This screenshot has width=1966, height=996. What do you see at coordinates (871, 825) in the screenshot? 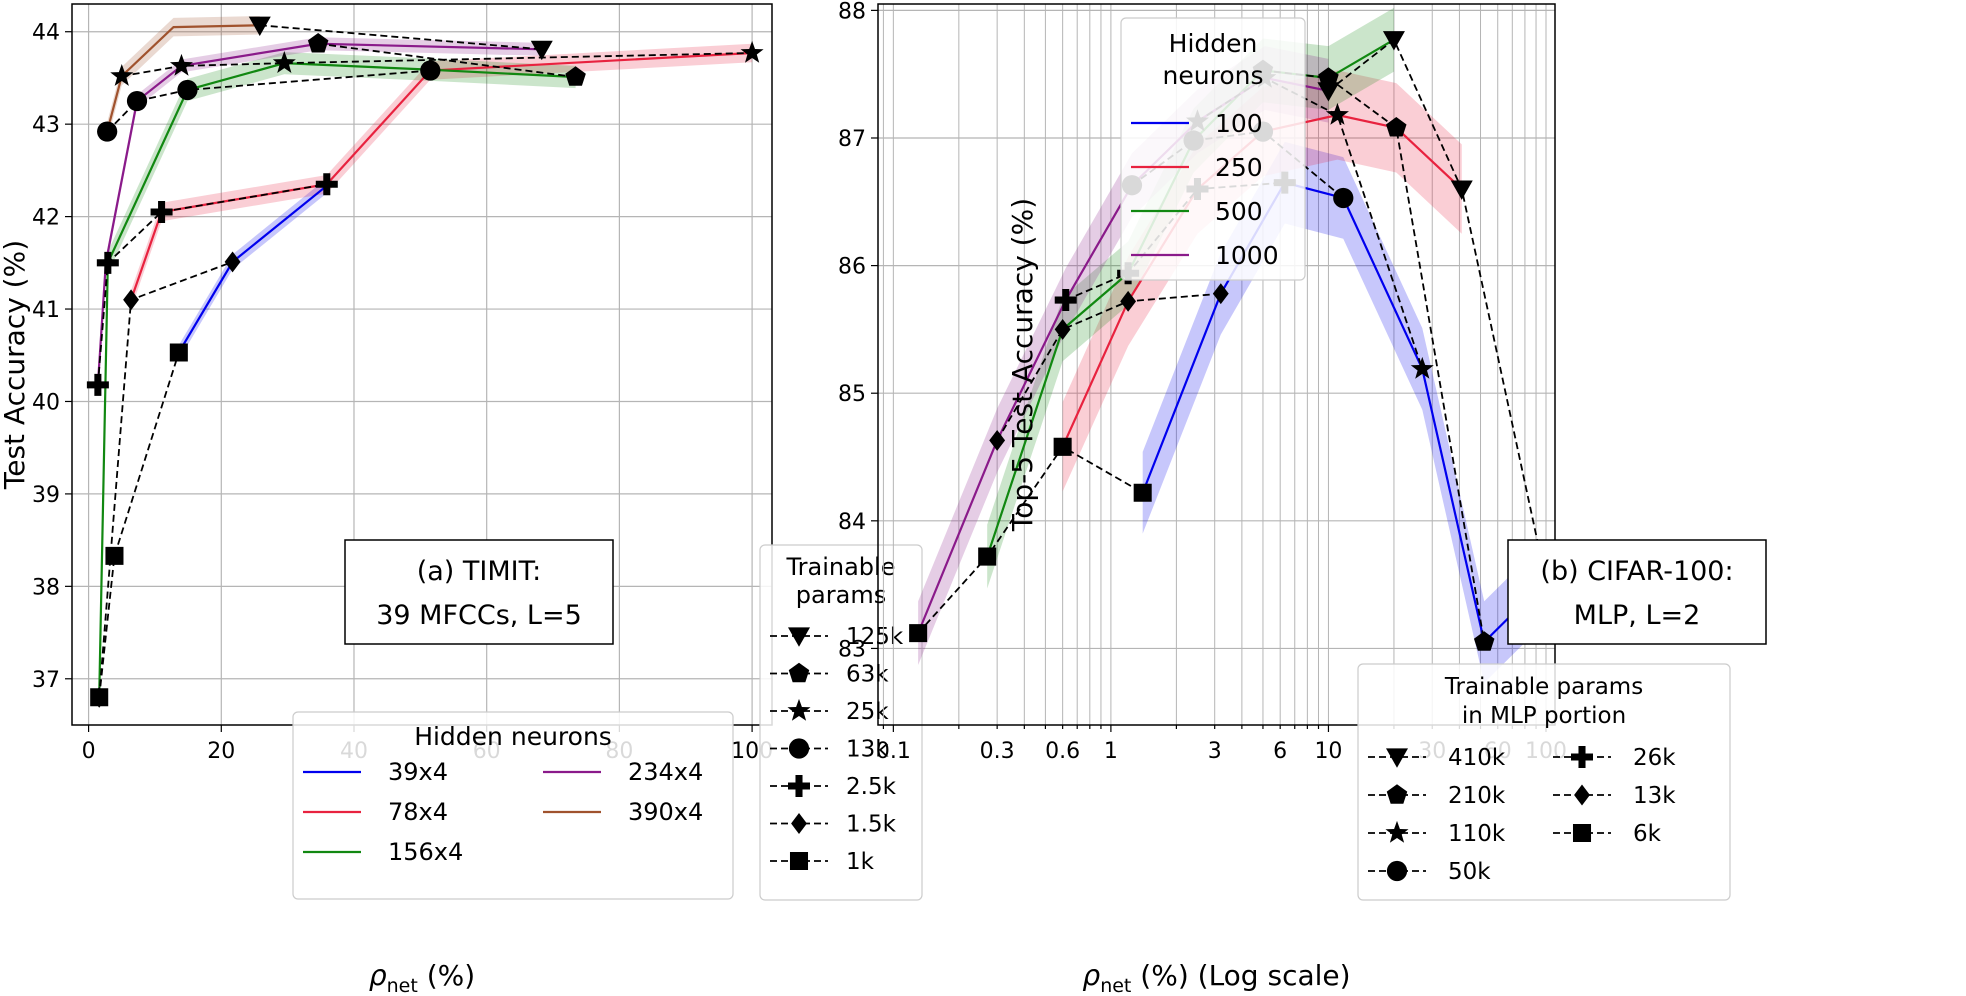
I see `legend-marker-label: 1.5k` at bounding box center [871, 825].